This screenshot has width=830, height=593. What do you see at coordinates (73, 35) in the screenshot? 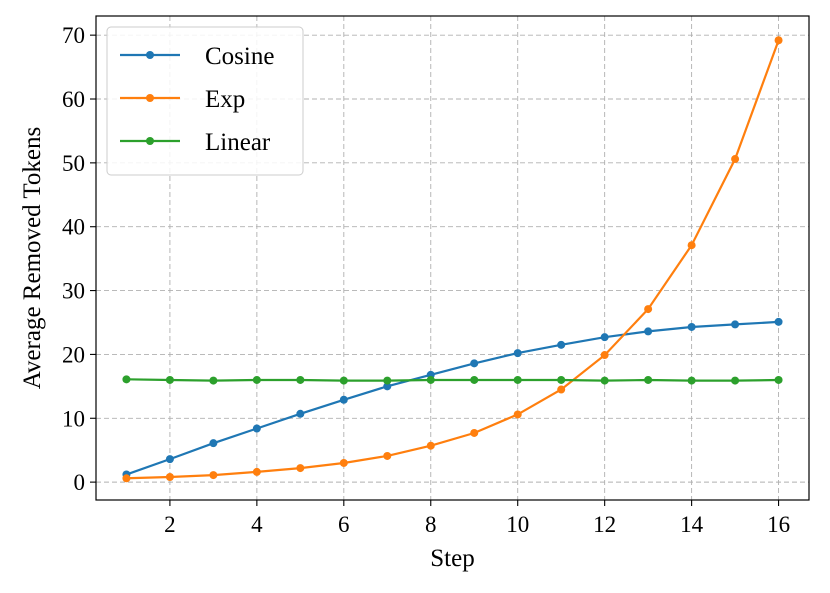
I see `y-tick-label: 70` at bounding box center [73, 35].